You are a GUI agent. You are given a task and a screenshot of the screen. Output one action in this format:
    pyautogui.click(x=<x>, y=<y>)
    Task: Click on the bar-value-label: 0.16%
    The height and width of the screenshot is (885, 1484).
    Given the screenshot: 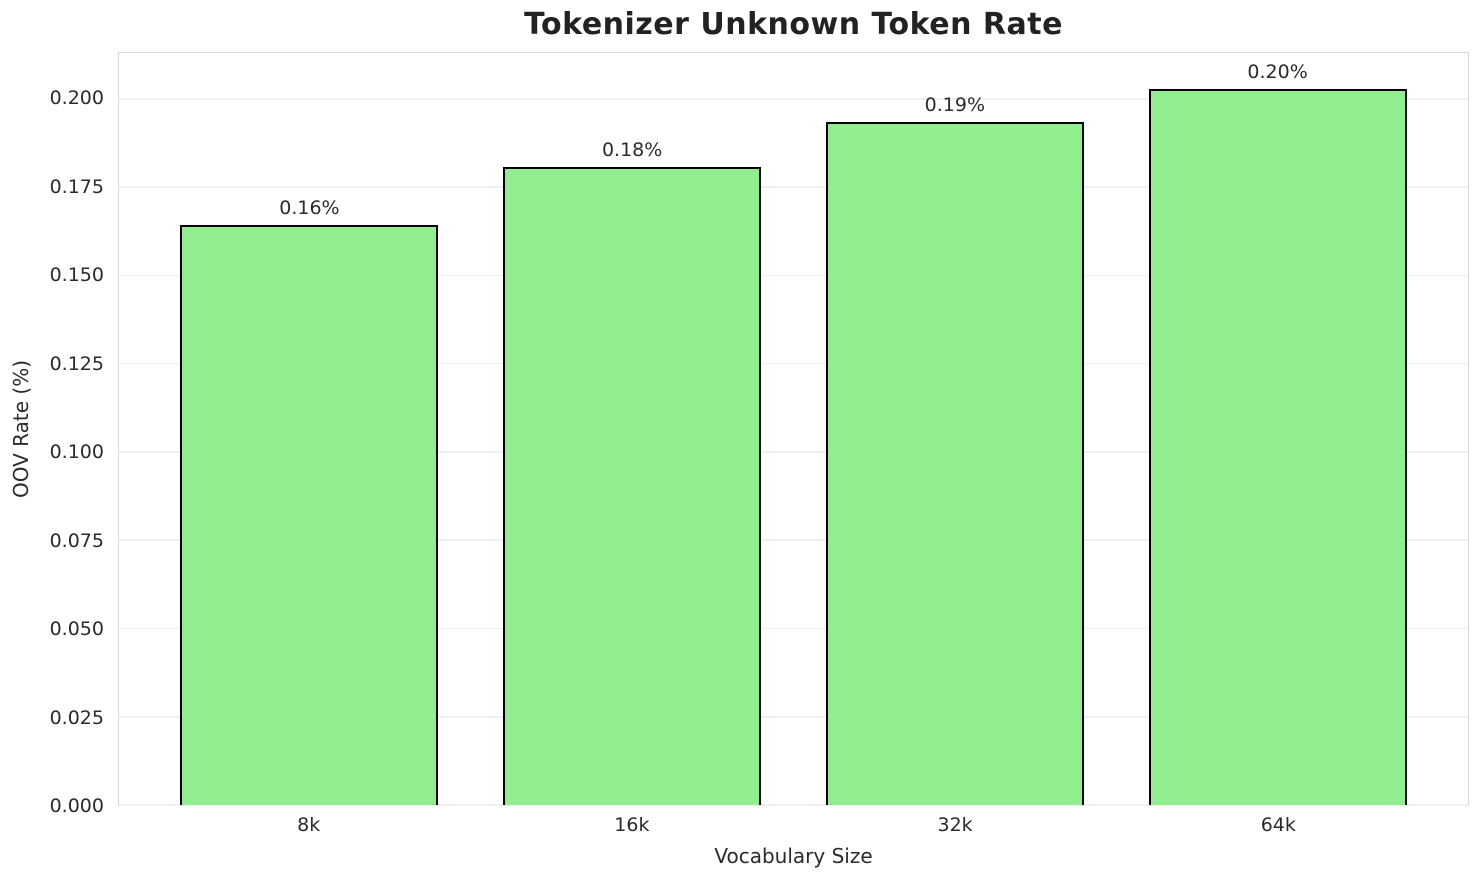 What is the action you would take?
    pyautogui.click(x=309, y=207)
    